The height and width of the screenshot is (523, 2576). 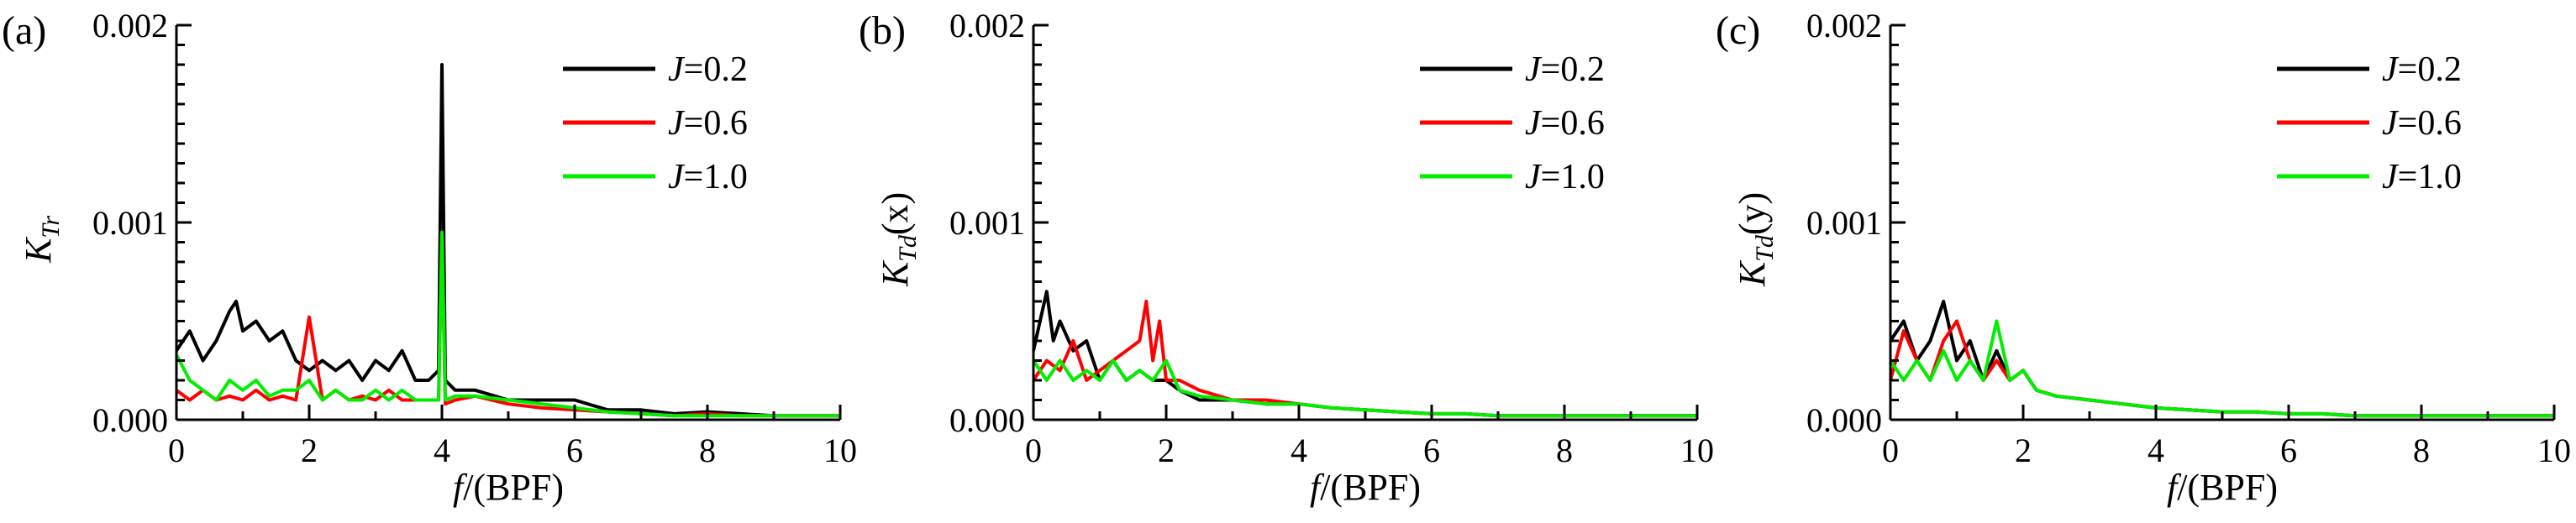 I want to click on panel-label: (c), so click(x=1738, y=30).